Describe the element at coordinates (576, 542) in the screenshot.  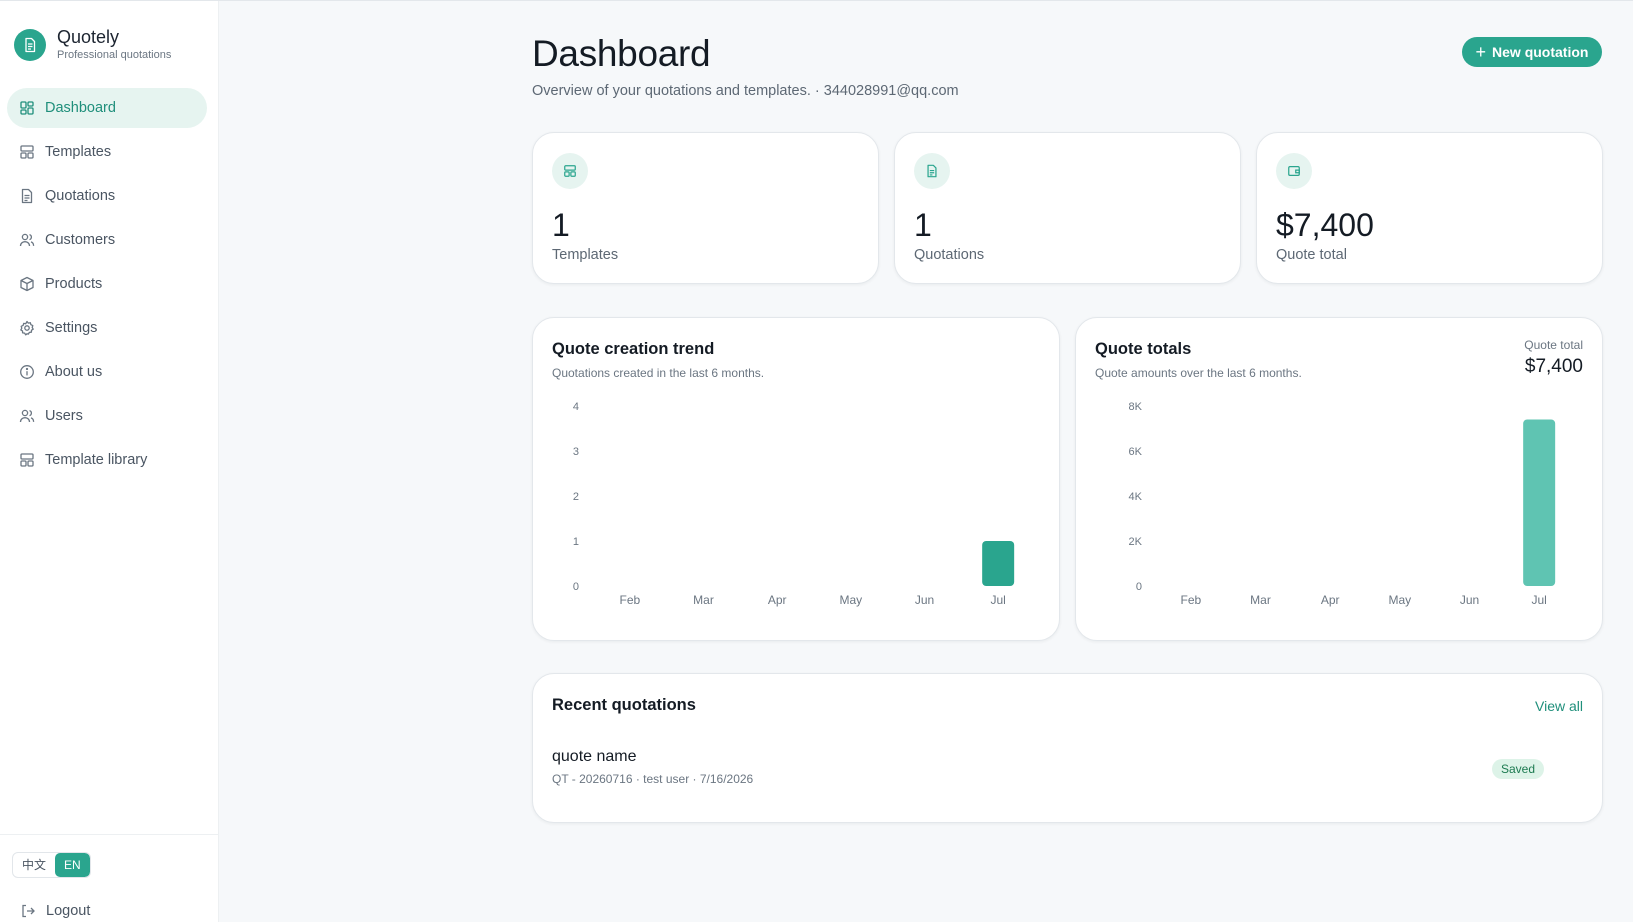
I see `y-tick-label: 1` at that location.